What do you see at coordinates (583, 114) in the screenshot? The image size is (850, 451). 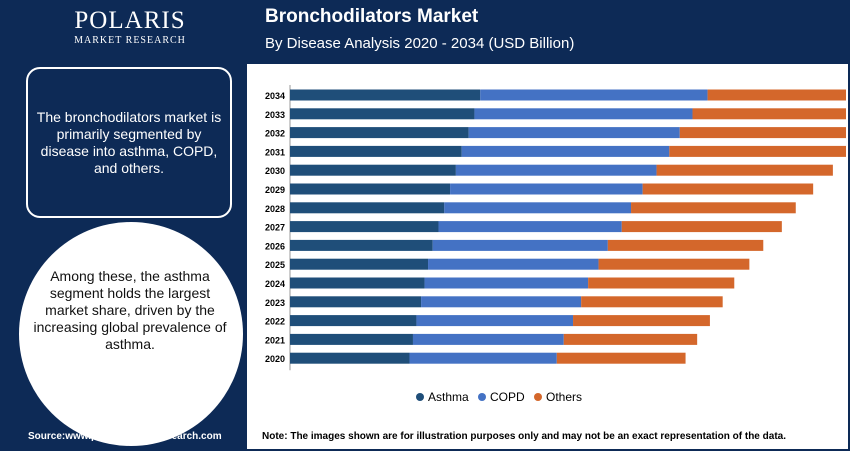 I see `bar-copd-2033` at bounding box center [583, 114].